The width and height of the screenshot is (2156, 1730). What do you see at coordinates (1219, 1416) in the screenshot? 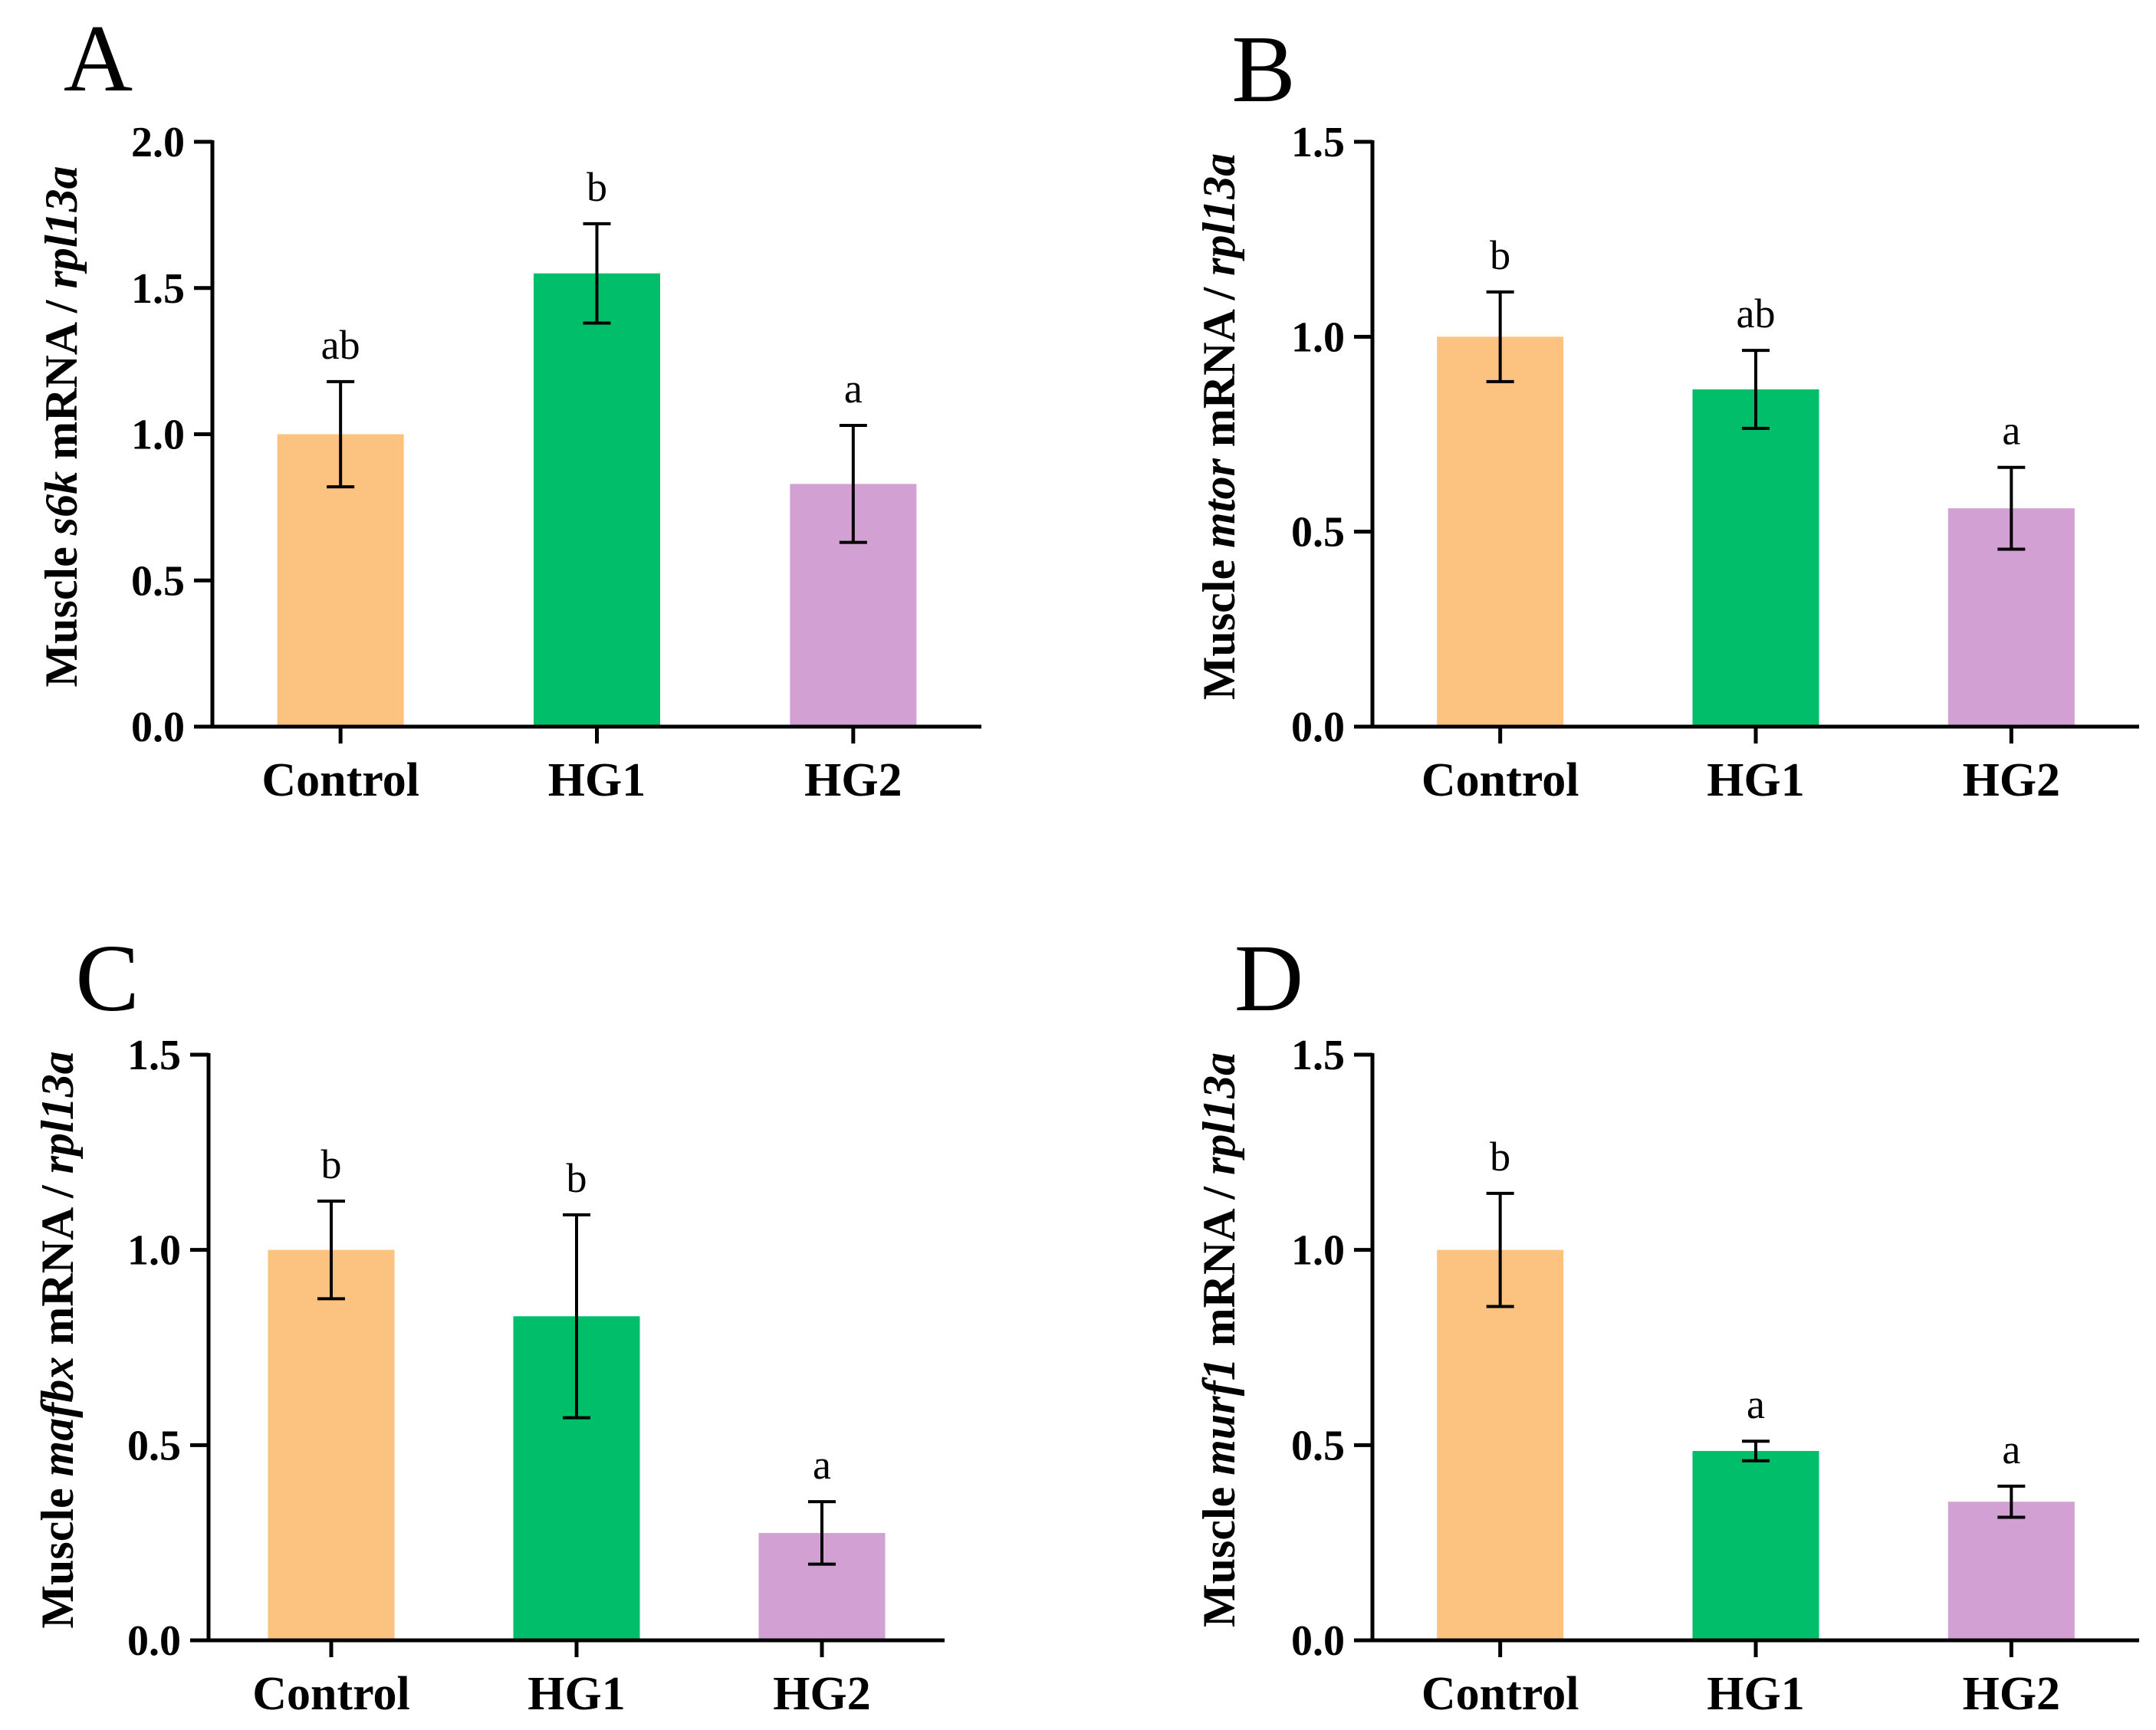
I see `y-axis-label-gene: murf1` at bounding box center [1219, 1416].